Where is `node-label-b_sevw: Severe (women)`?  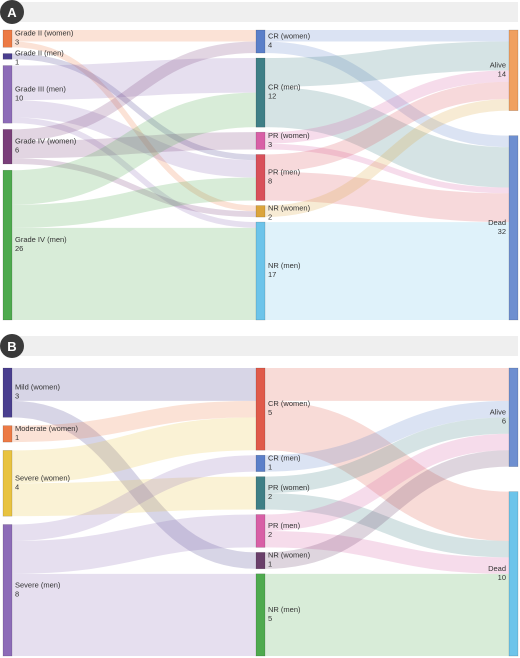
node-label-b_sevw: Severe (women) is located at coordinates (43, 477).